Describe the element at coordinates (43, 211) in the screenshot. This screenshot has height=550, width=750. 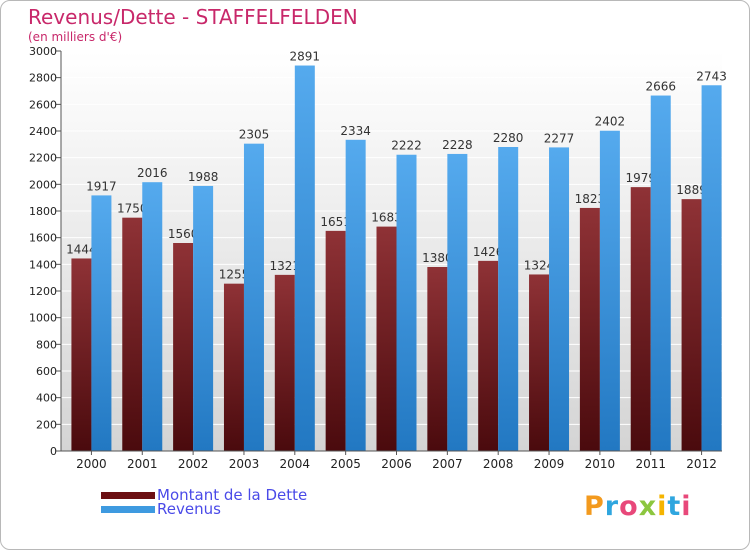
I see `y-tick-label: 1800` at that location.